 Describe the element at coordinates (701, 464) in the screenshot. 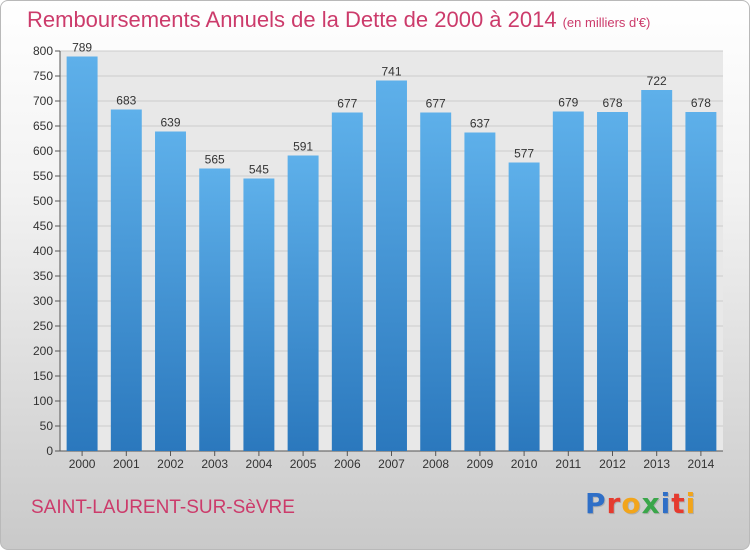

I see `x-tick-label: 2014` at that location.